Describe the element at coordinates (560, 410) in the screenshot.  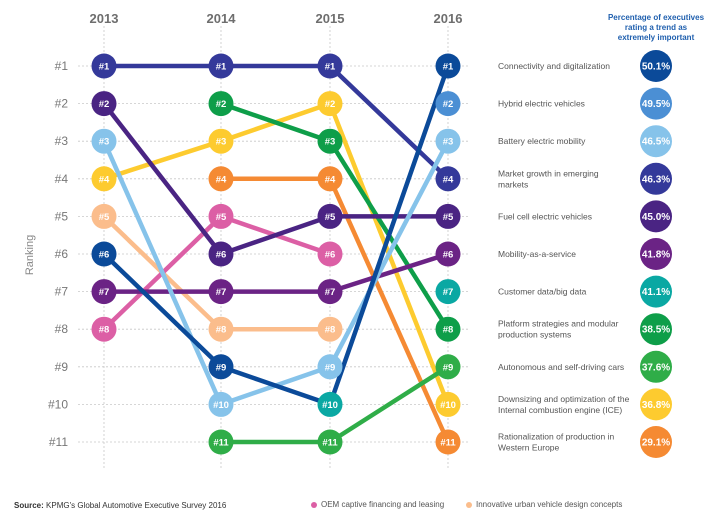
I see `trend-label: Internal combustion engine (ICE)` at that location.